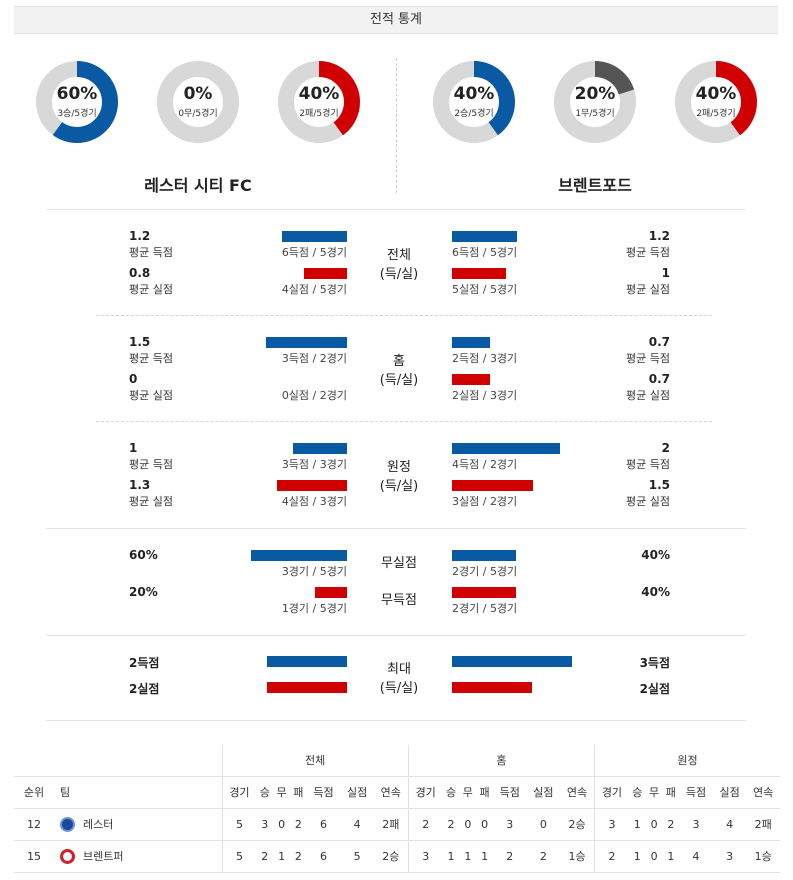 The image size is (793, 880). What do you see at coordinates (77, 102) in the screenshot?
I see `win-rate-donut: 60% 3승/5경기` at bounding box center [77, 102].